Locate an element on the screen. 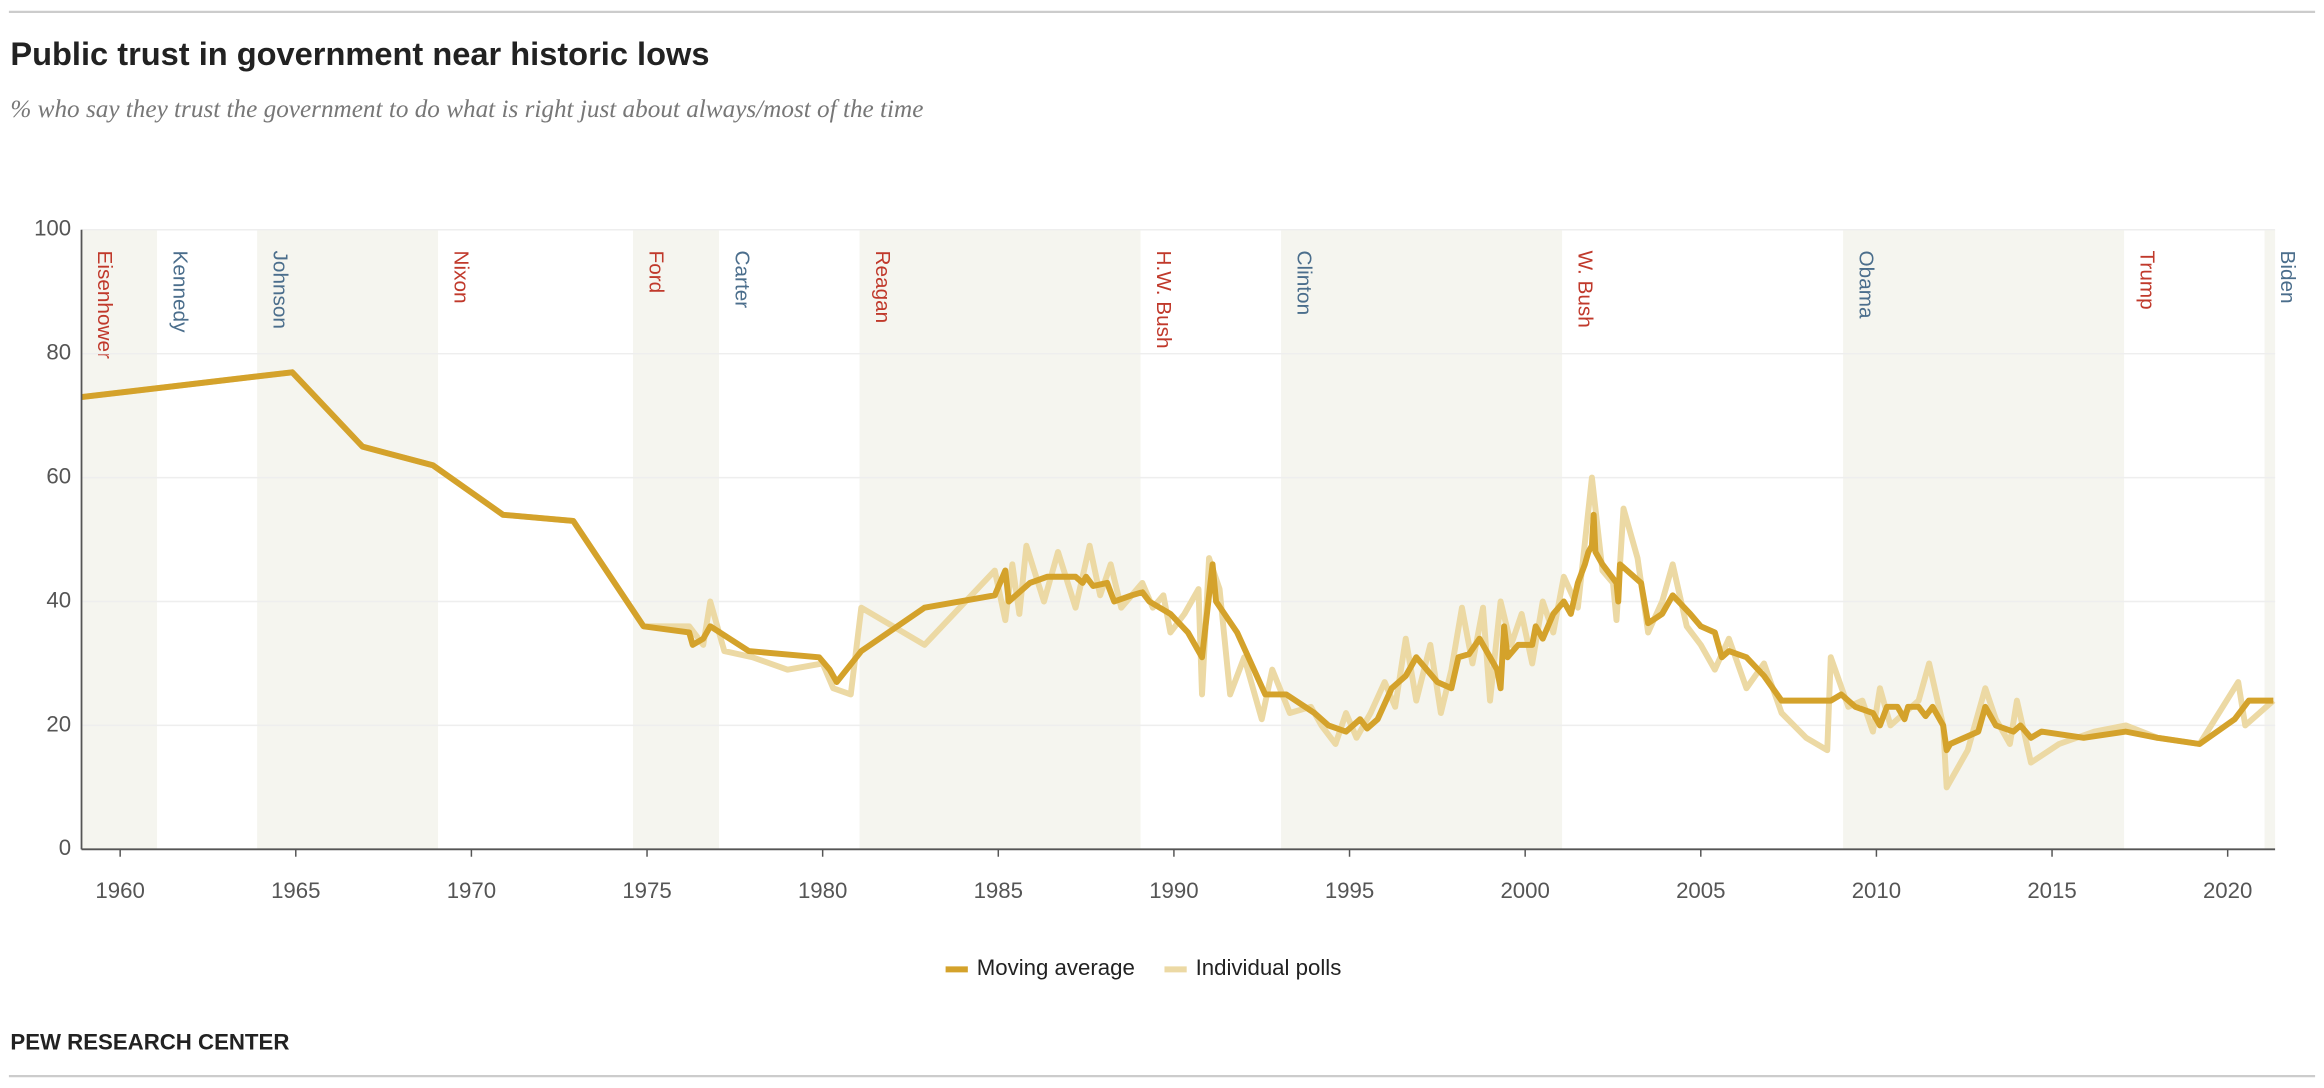  term-label: Biden is located at coordinates (2287, 277).